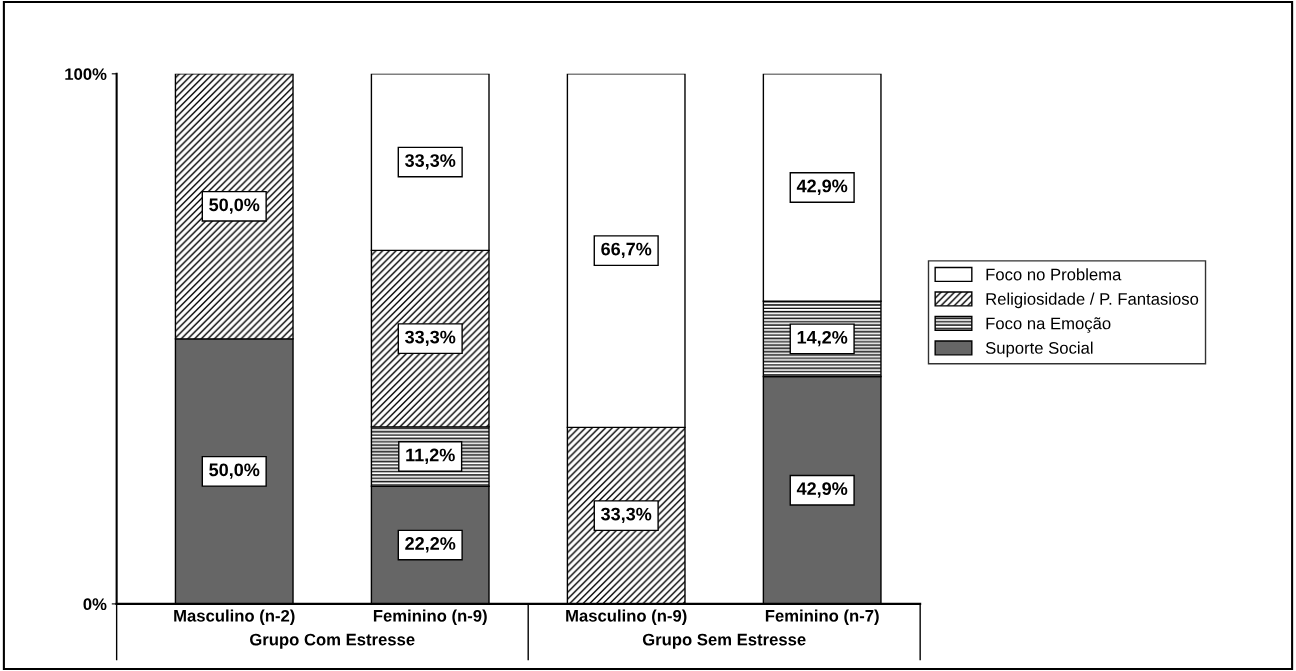 This screenshot has width=1296, height=671. I want to click on x-tick-label: Feminino (n-7), so click(822, 617).